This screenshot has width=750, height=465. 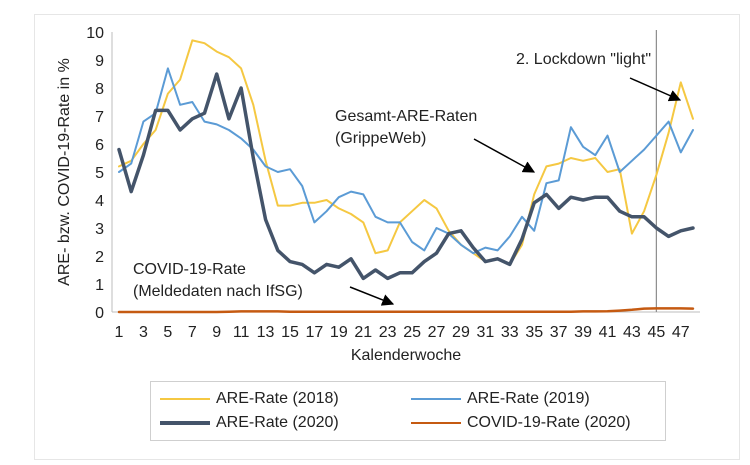 What do you see at coordinates (656, 332) in the screenshot?
I see `x-tick-label: 45` at bounding box center [656, 332].